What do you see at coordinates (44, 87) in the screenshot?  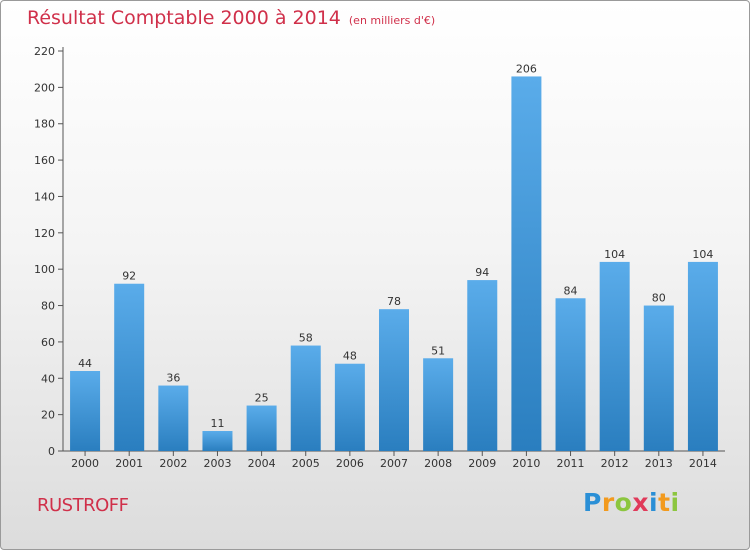 I see `y-tick-label: 200` at bounding box center [44, 87].